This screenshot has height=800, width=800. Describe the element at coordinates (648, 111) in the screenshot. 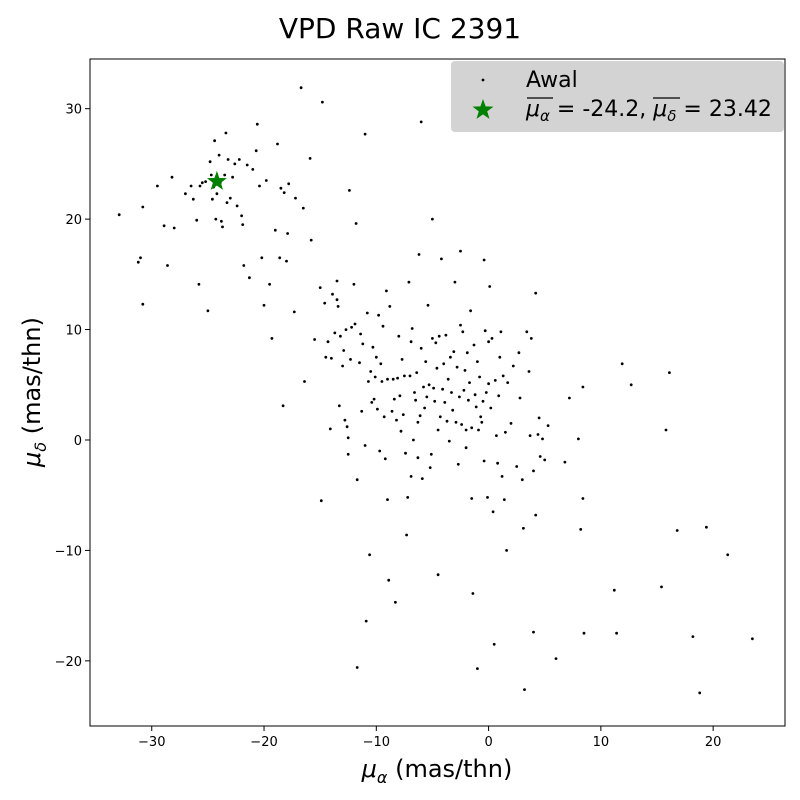

I see `legend-label-mean: μα = -24.2, μδ = 23.42` at that location.